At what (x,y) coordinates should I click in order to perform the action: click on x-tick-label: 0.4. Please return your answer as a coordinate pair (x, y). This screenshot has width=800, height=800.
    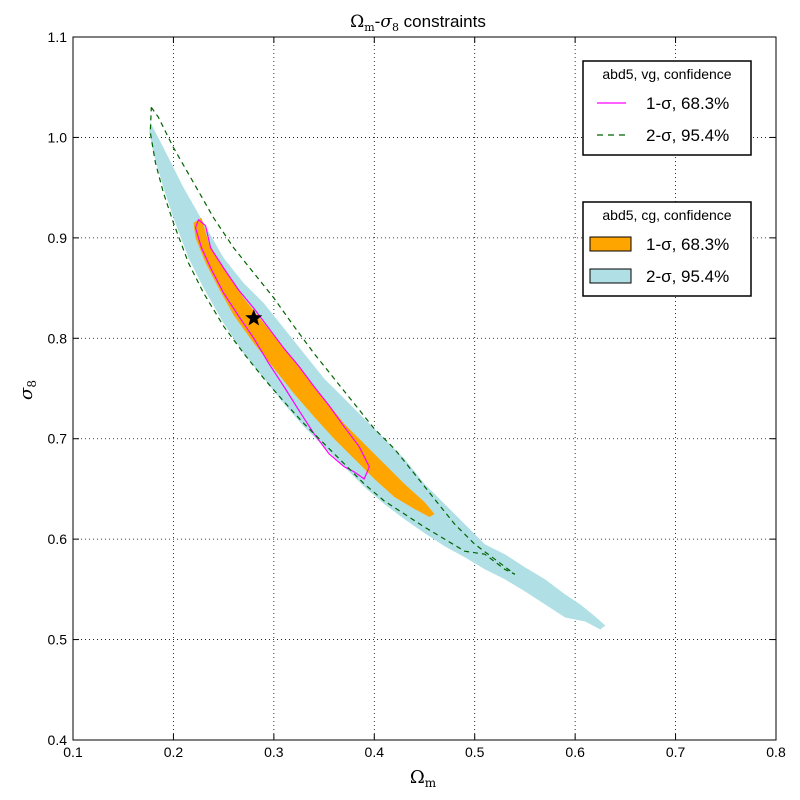
    Looking at the image, I should click on (375, 752).